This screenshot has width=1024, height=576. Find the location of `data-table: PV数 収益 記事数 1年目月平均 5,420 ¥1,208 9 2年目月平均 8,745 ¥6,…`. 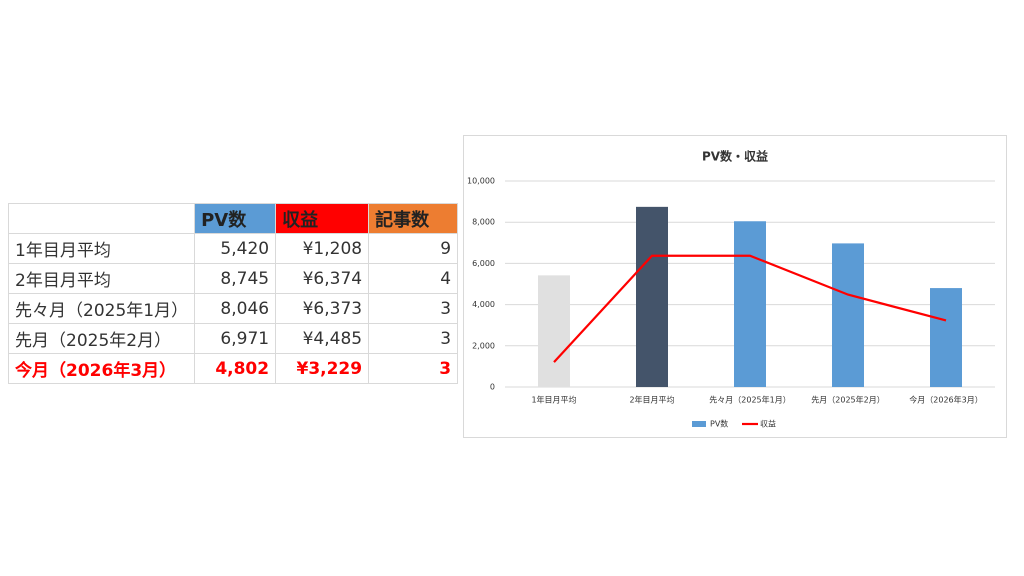

data-table: PV数 収益 記事数 1年目月平均 5,420 ¥1,208 9 2年目月平均 8,745 ¥6,… is located at coordinates (233, 293).